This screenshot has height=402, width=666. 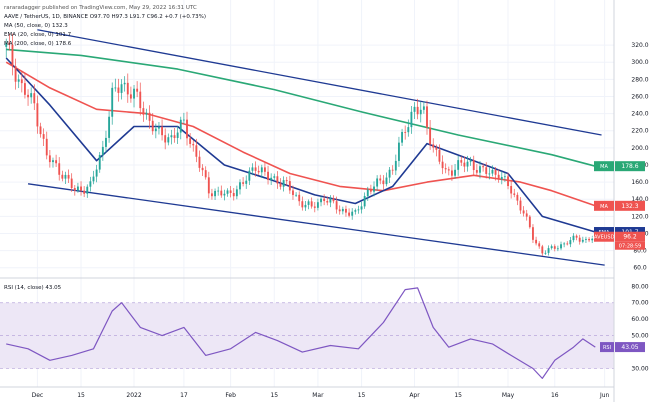 I want to click on rsi-axis: 30.00 50.00 60.00 70.00 80.00, so click(x=639, y=327).